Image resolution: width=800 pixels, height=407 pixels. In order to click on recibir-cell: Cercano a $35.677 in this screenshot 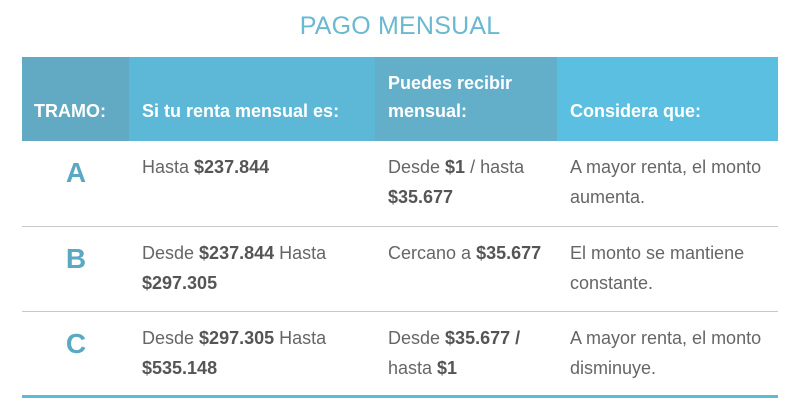, I will do `click(466, 269)`.